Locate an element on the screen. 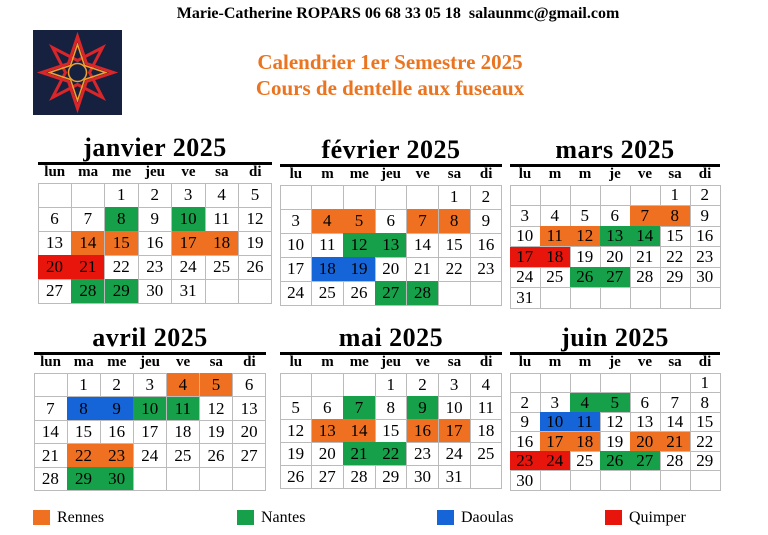  legend-swatch is located at coordinates (245, 517).